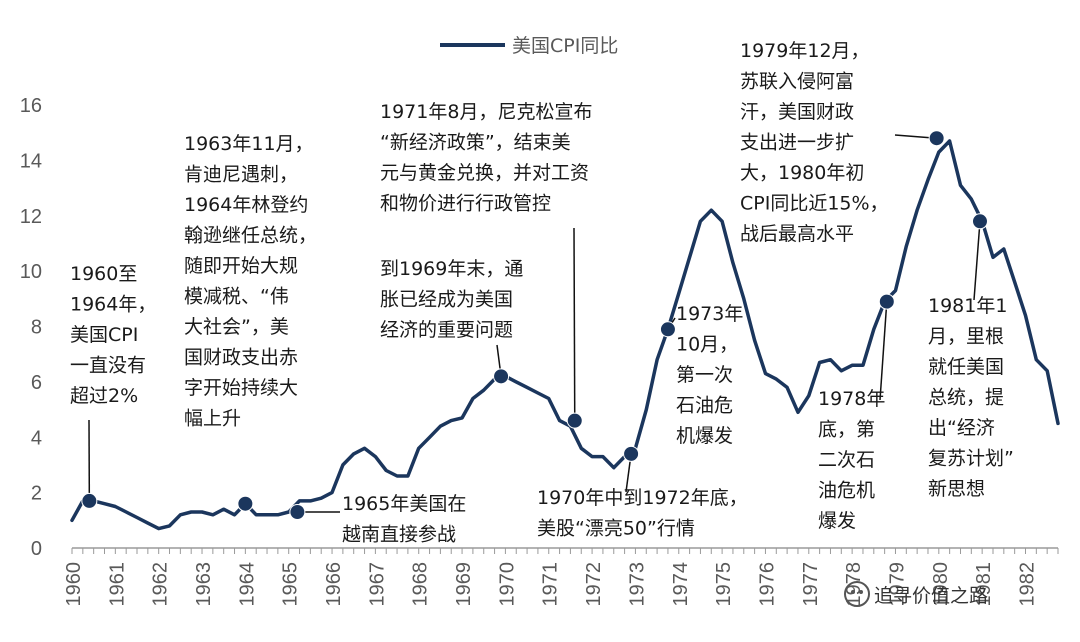 The height and width of the screenshot is (642, 1080). Describe the element at coordinates (250, 236) in the screenshot. I see `annotation-line: 翰逊继任总统，` at that location.